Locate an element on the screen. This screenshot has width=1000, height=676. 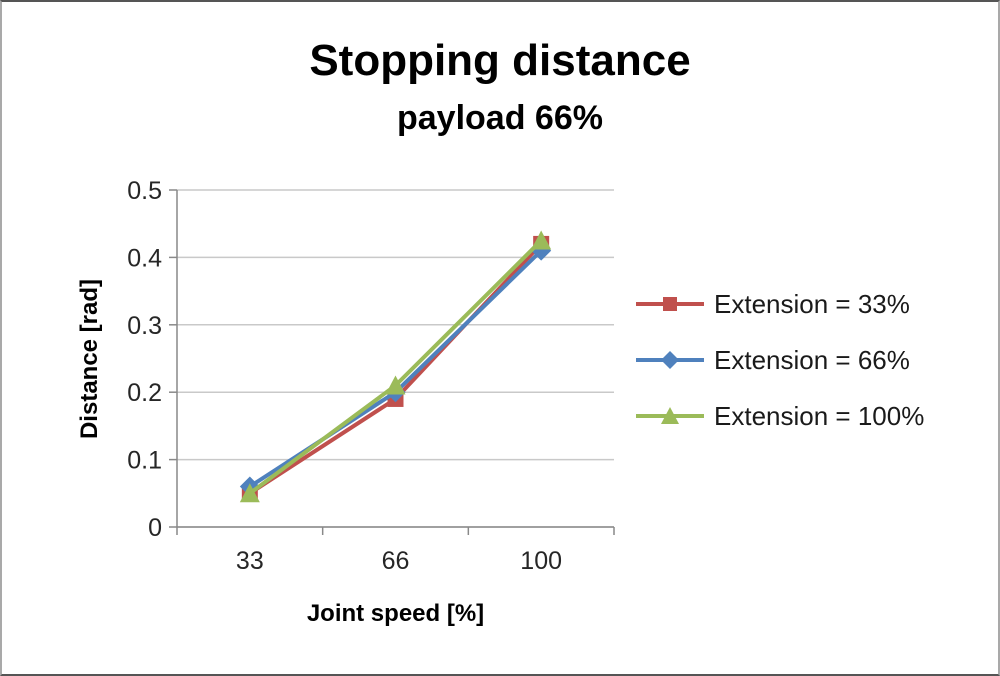
legend-label: Extension = 100% is located at coordinates (819, 415).